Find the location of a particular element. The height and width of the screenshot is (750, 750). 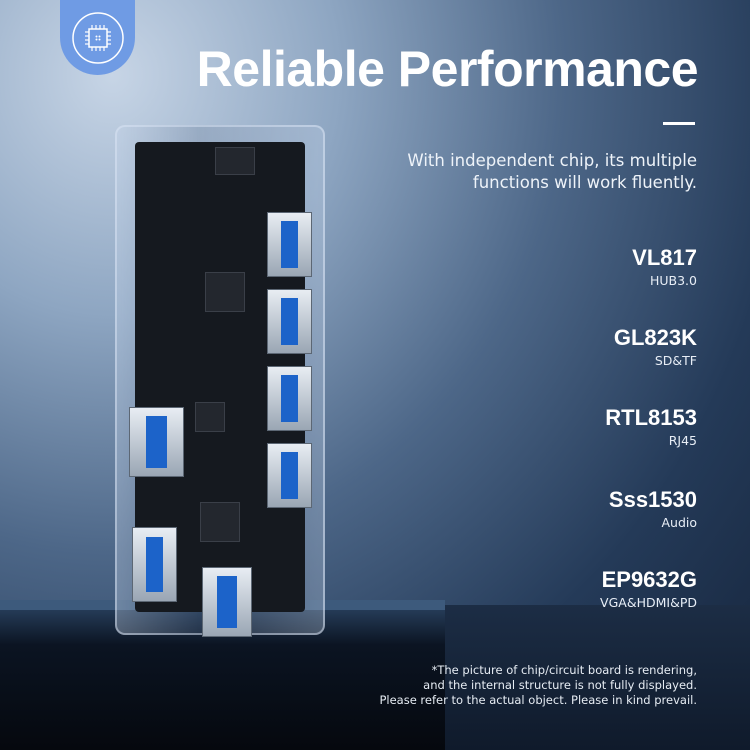

chip-icon is located at coordinates (97, 37).